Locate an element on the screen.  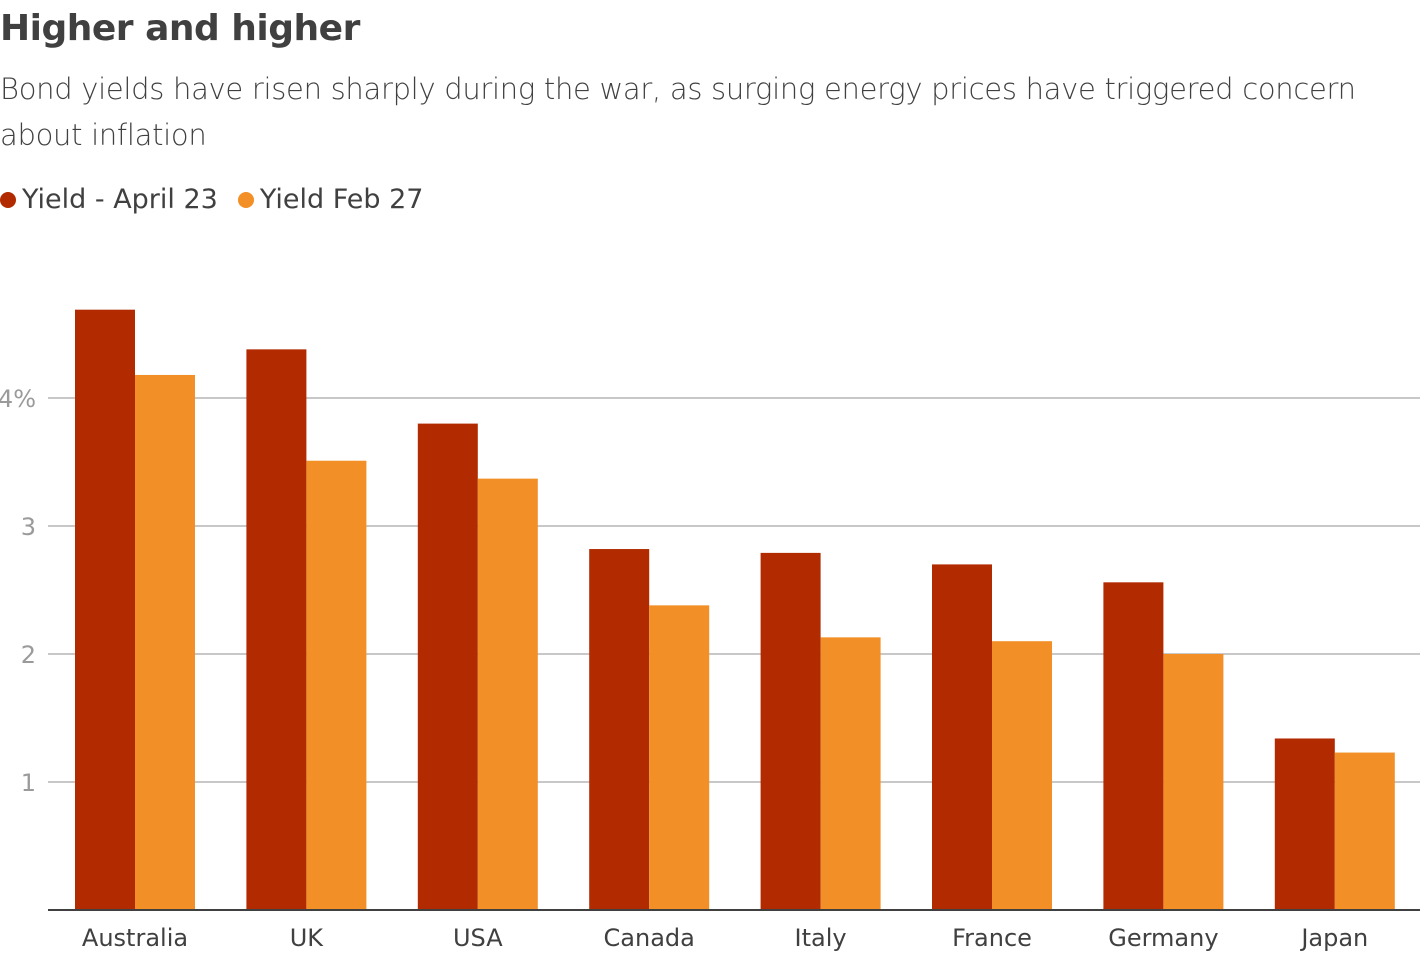
y-tick-label: 1 is located at coordinates (28, 783).